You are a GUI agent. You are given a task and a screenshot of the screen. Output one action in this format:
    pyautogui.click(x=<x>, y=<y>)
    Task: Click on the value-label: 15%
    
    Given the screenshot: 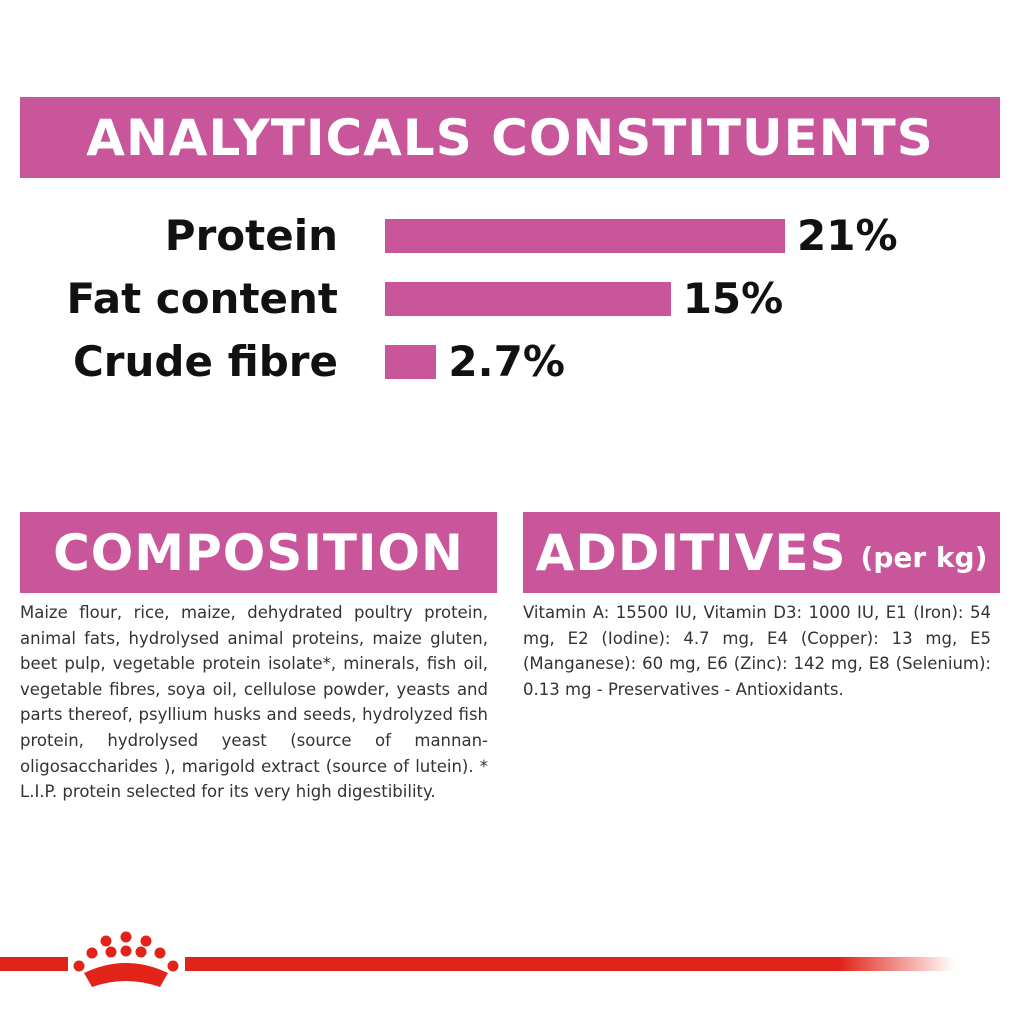 What is the action you would take?
    pyautogui.click(x=733, y=298)
    